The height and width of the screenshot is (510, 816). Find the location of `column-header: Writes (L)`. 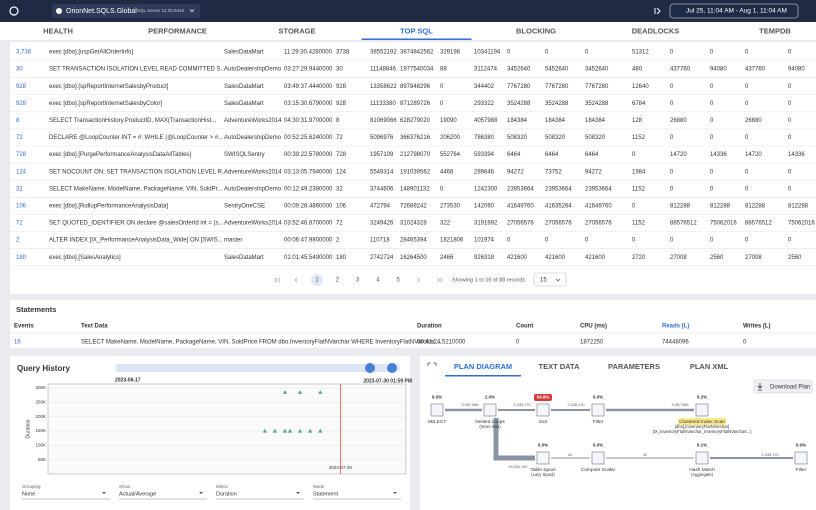

column-header: Writes (L) is located at coordinates (757, 327).